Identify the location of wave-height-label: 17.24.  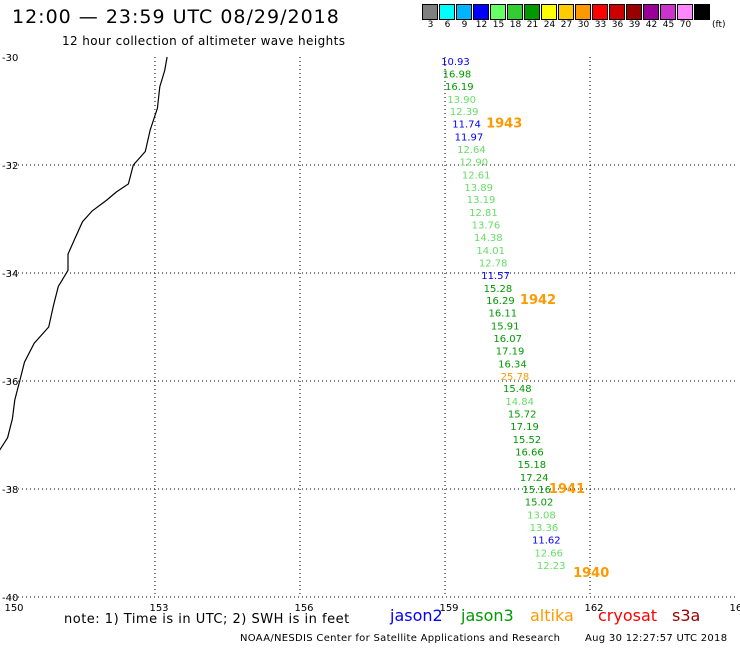
(534, 478).